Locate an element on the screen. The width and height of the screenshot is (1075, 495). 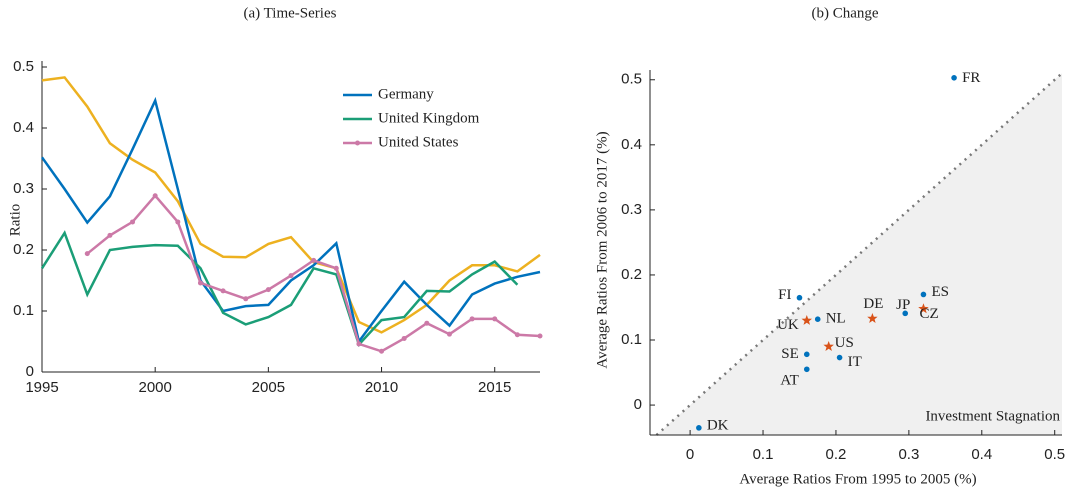
point-label: DE is located at coordinates (873, 304).